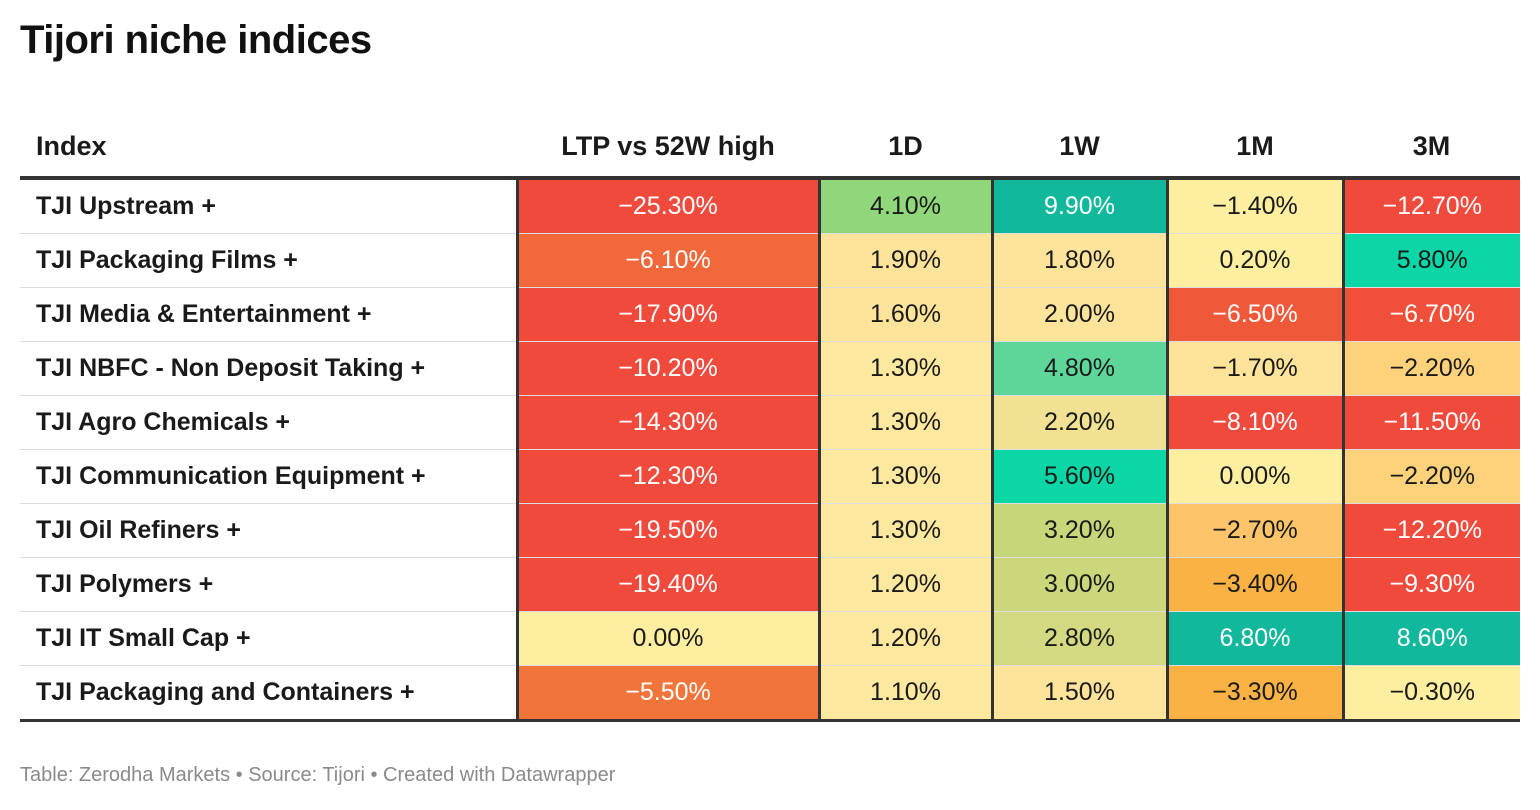 The height and width of the screenshot is (810, 1540). I want to click on column-header-1w: 1W, so click(1079, 148).